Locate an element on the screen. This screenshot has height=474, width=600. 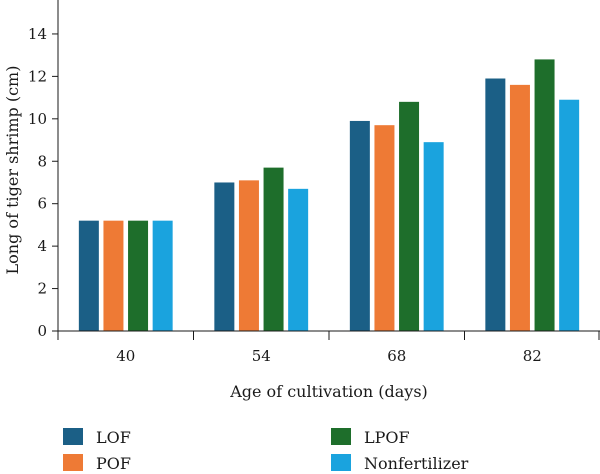
y-tick-label: 2 is located at coordinates (42, 289).